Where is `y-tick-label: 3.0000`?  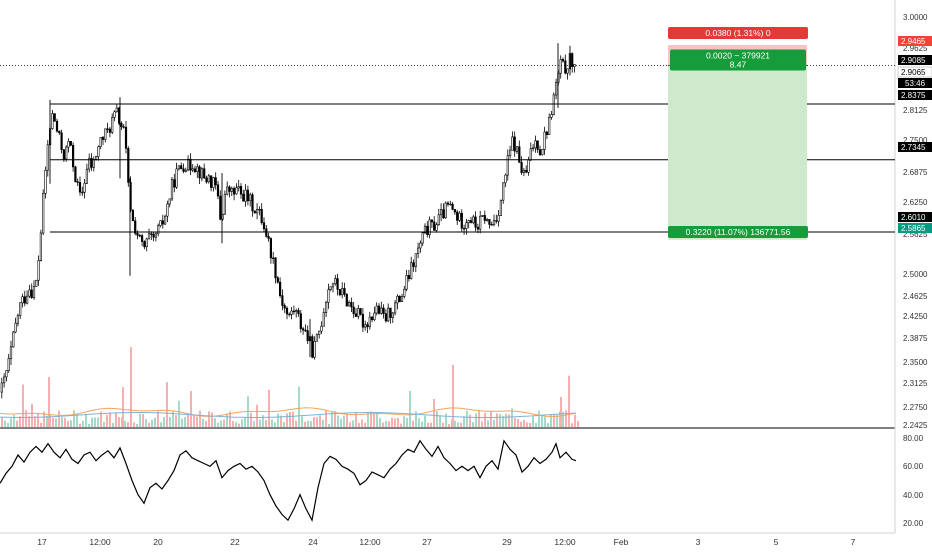 y-tick-label: 3.0000 is located at coordinates (915, 17).